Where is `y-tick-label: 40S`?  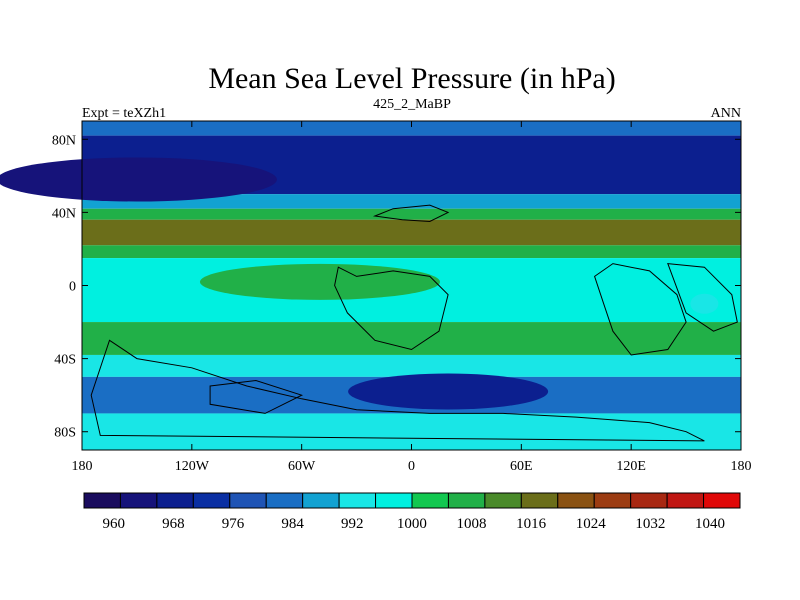
y-tick-label: 40S is located at coordinates (65, 360).